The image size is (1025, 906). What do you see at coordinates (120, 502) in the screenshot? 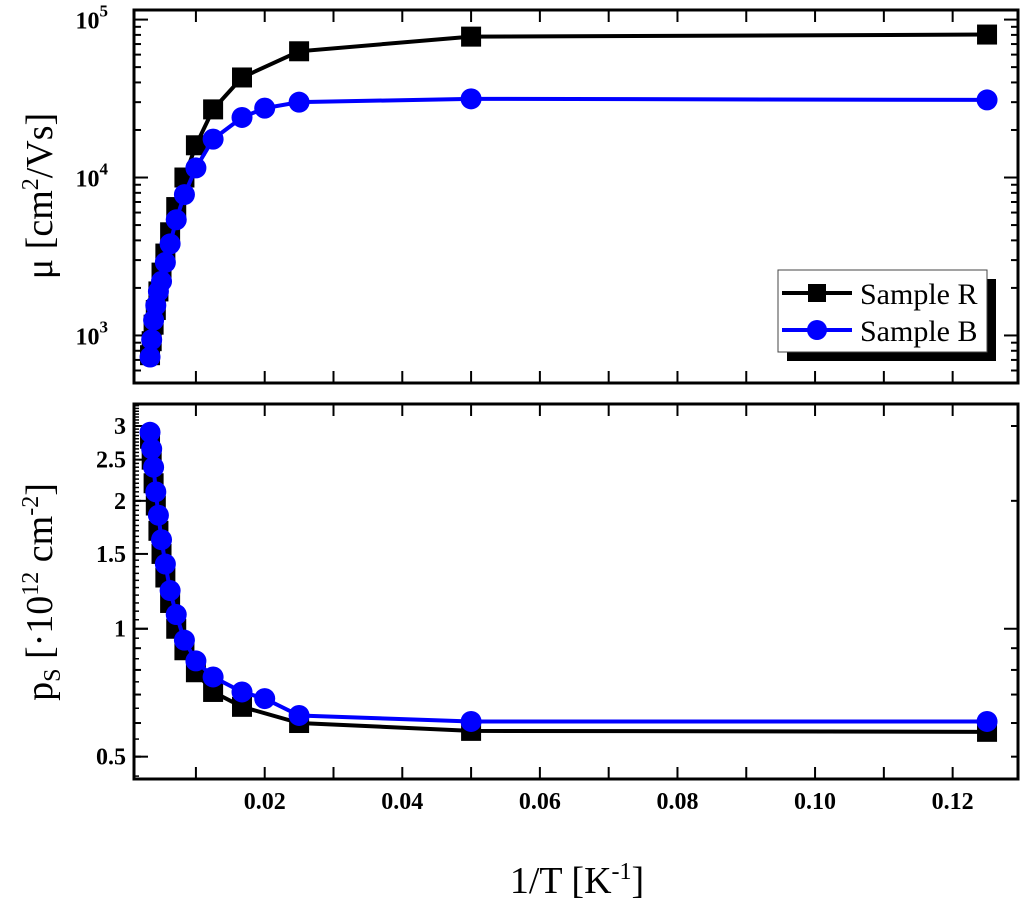
I see `y-tick-label: 2` at bounding box center [120, 502].